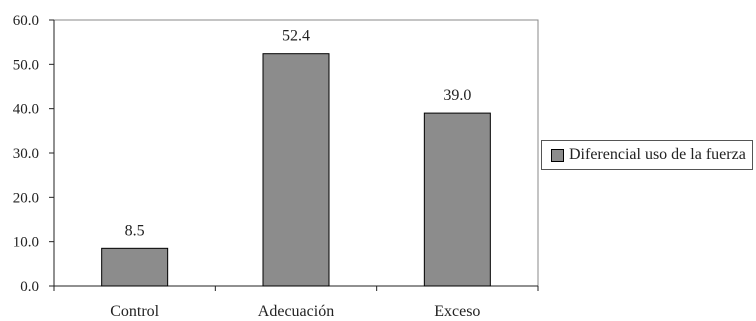  I want to click on legend-swatch, so click(557, 155).